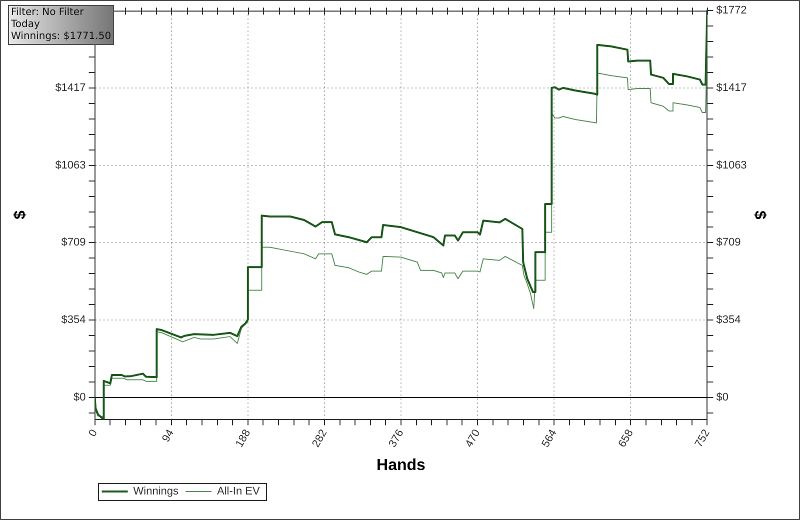  What do you see at coordinates (722, 398) in the screenshot?
I see `y2-tick-label: $0` at bounding box center [722, 398].